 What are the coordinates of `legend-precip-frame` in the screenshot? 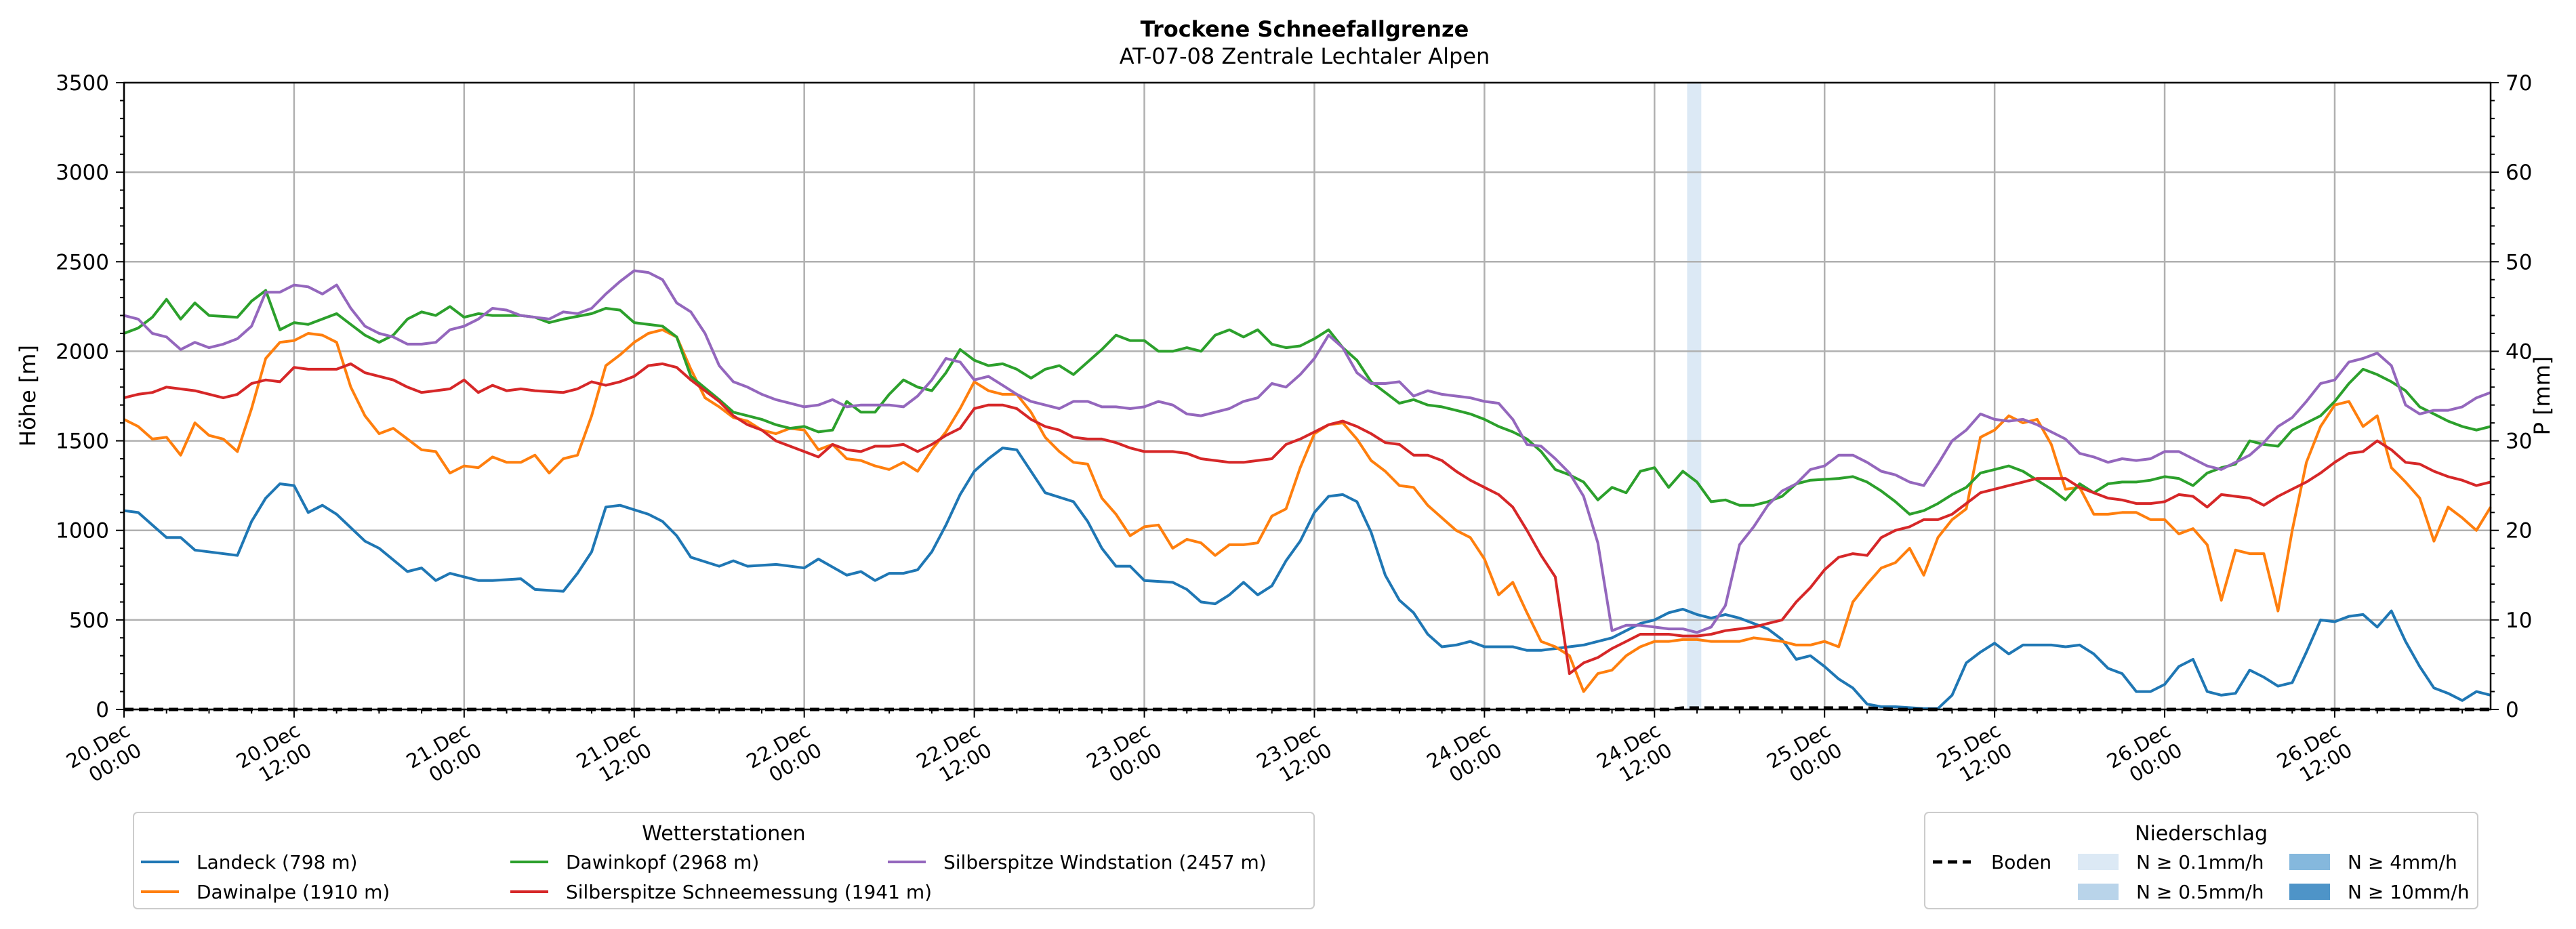 It's located at (2201, 860).